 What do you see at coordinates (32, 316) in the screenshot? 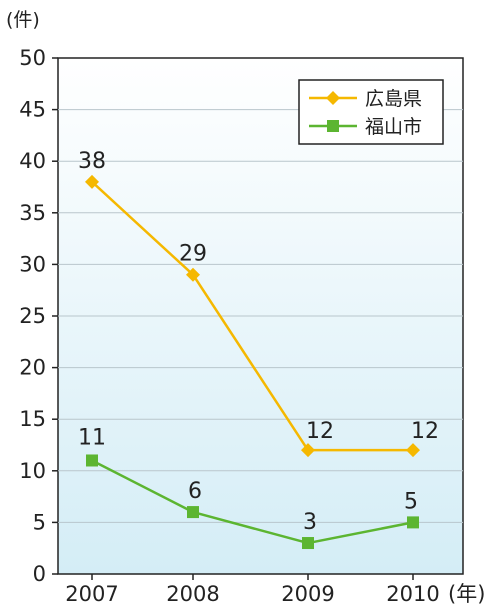
I see `y-tick-label: 25` at bounding box center [32, 316].